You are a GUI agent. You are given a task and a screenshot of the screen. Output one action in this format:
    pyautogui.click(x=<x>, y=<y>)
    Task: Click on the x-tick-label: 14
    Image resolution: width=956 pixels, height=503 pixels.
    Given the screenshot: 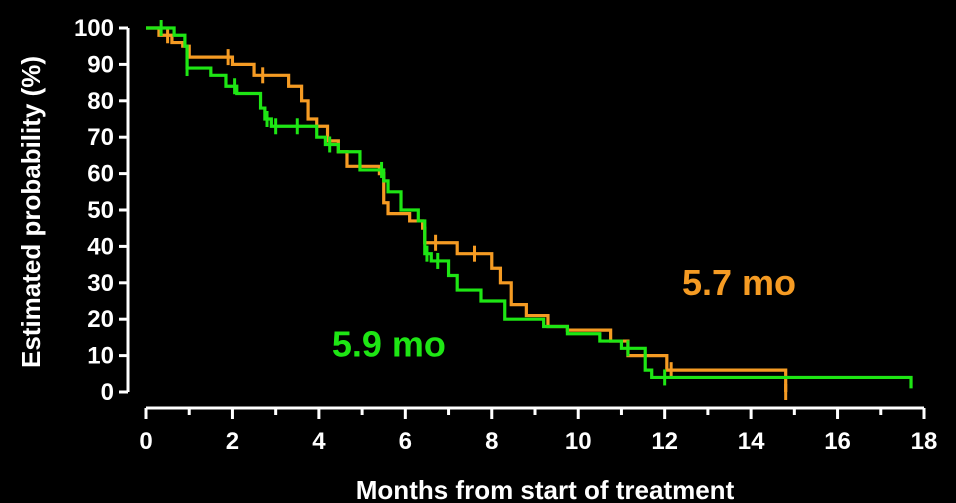 What is the action you would take?
    pyautogui.click(x=751, y=441)
    